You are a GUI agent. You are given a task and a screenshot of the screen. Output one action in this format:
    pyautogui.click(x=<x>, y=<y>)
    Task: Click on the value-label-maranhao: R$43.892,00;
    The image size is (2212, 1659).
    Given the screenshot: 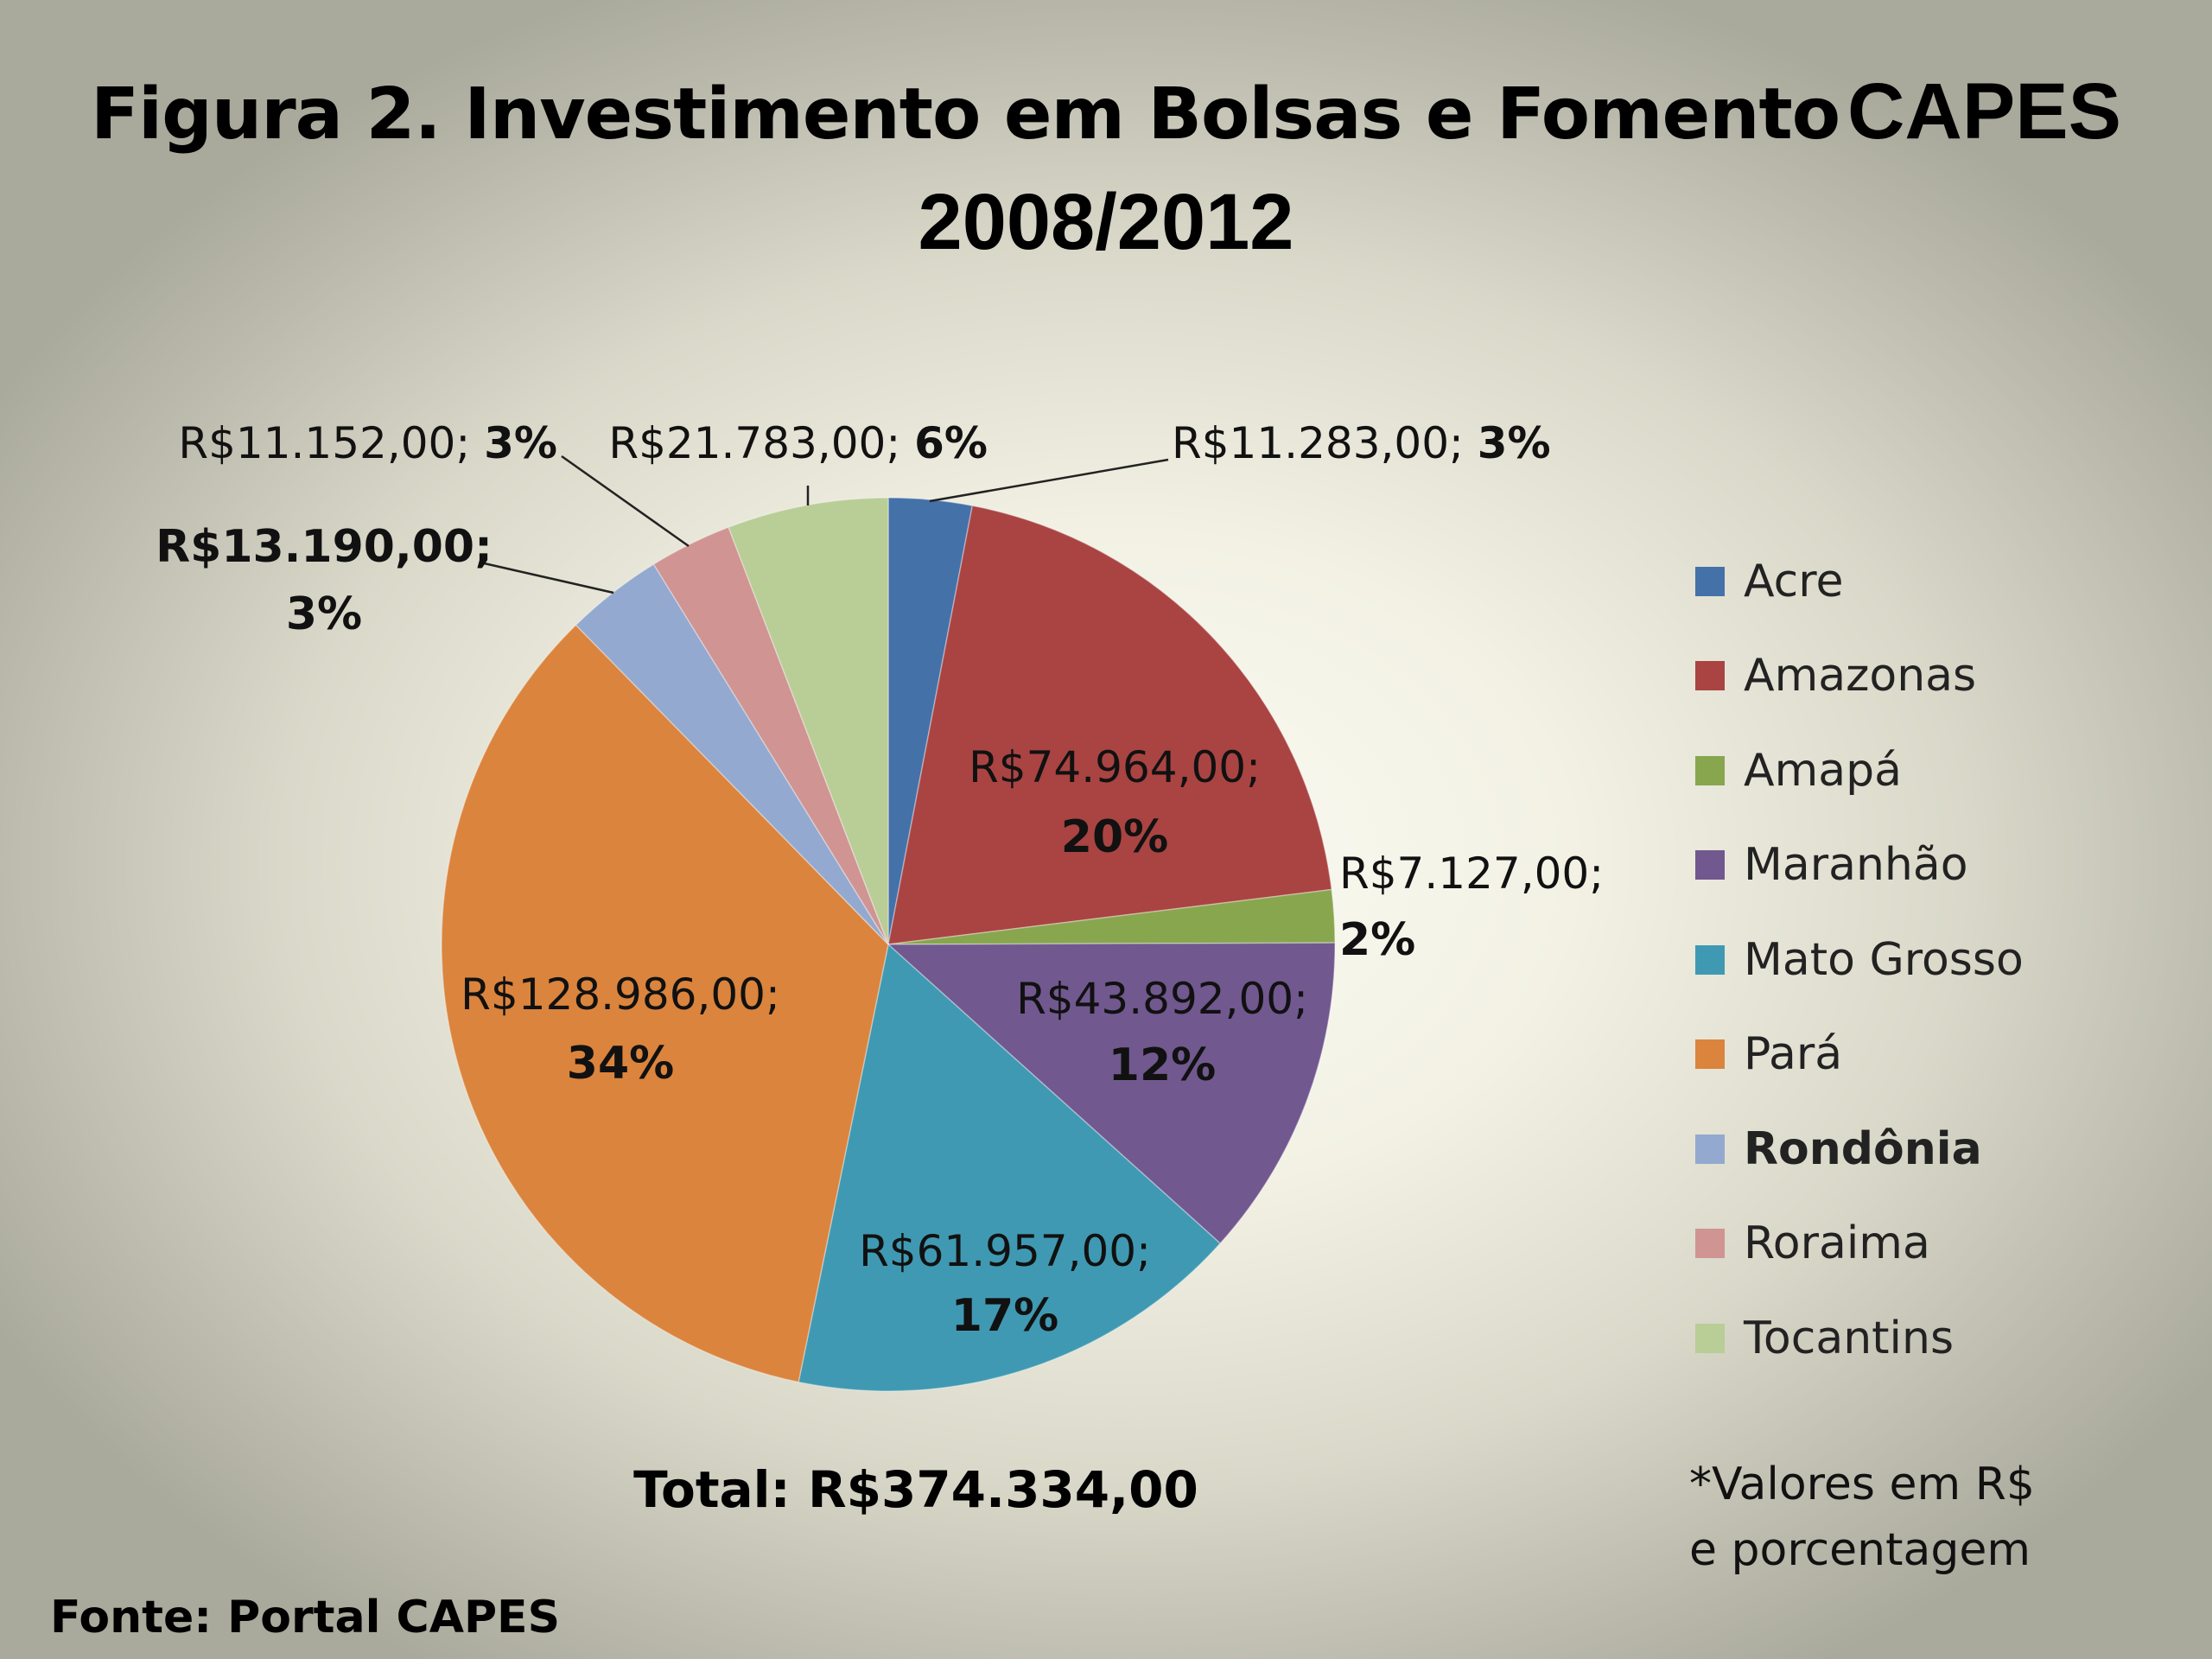 What is the action you would take?
    pyautogui.click(x=1162, y=999)
    